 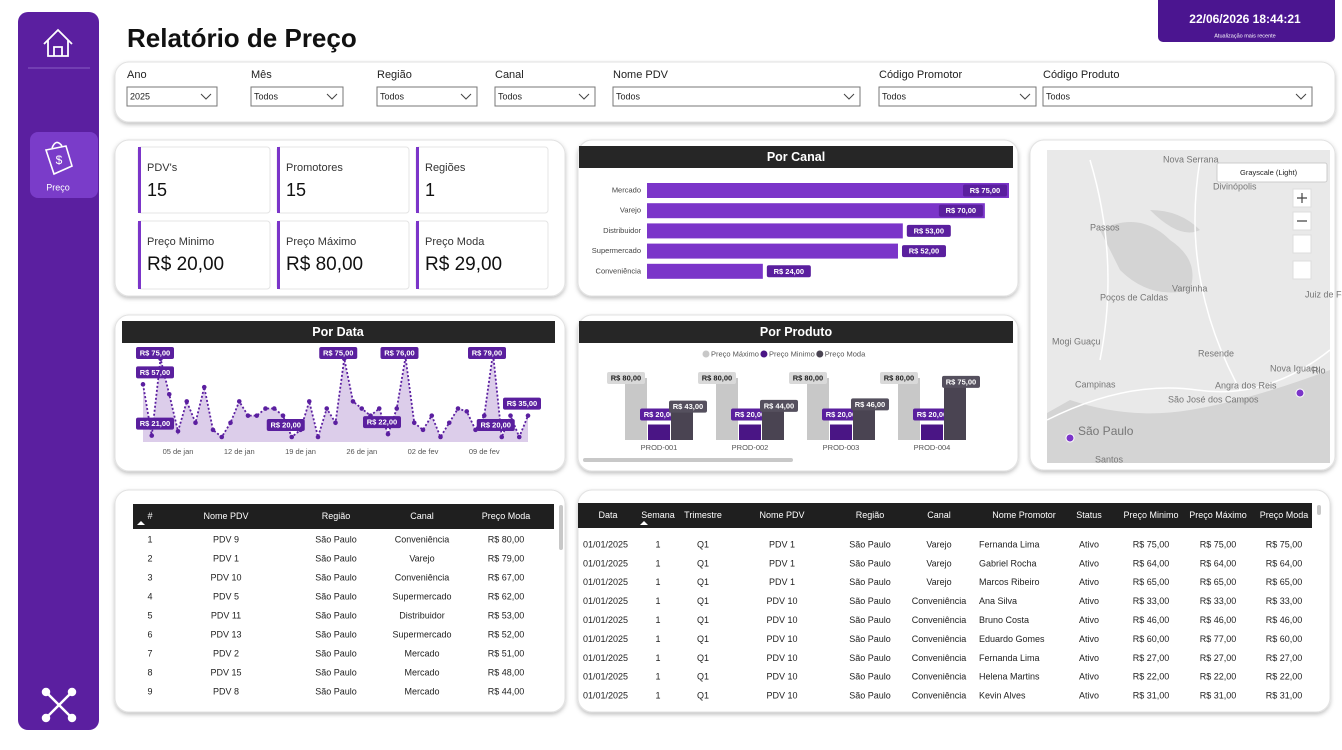 What do you see at coordinates (703, 696) in the screenshot?
I see `table-cell: Q1` at bounding box center [703, 696].